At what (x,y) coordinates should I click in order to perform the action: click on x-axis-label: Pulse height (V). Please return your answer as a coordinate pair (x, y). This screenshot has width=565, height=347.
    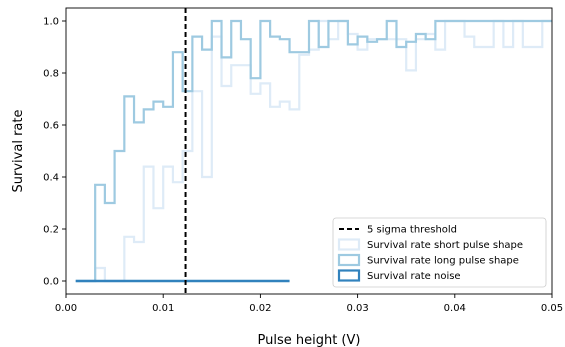
    Looking at the image, I should click on (309, 340).